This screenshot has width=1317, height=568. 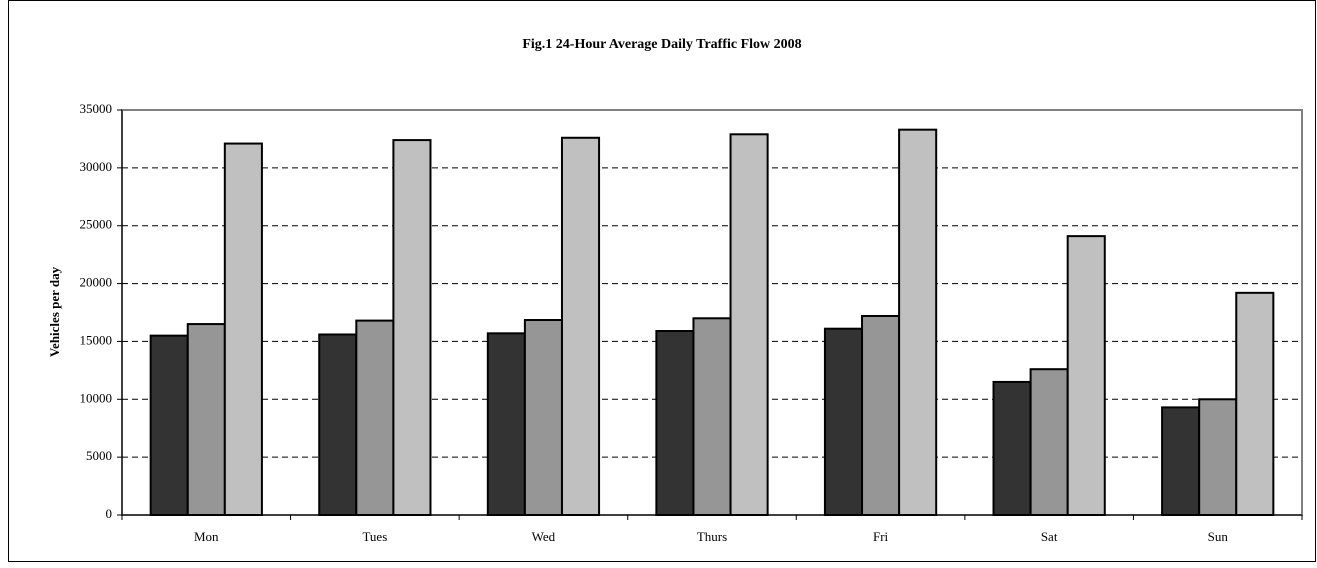 What do you see at coordinates (96, 397) in the screenshot?
I see `y-tick-label: 10000` at bounding box center [96, 397].